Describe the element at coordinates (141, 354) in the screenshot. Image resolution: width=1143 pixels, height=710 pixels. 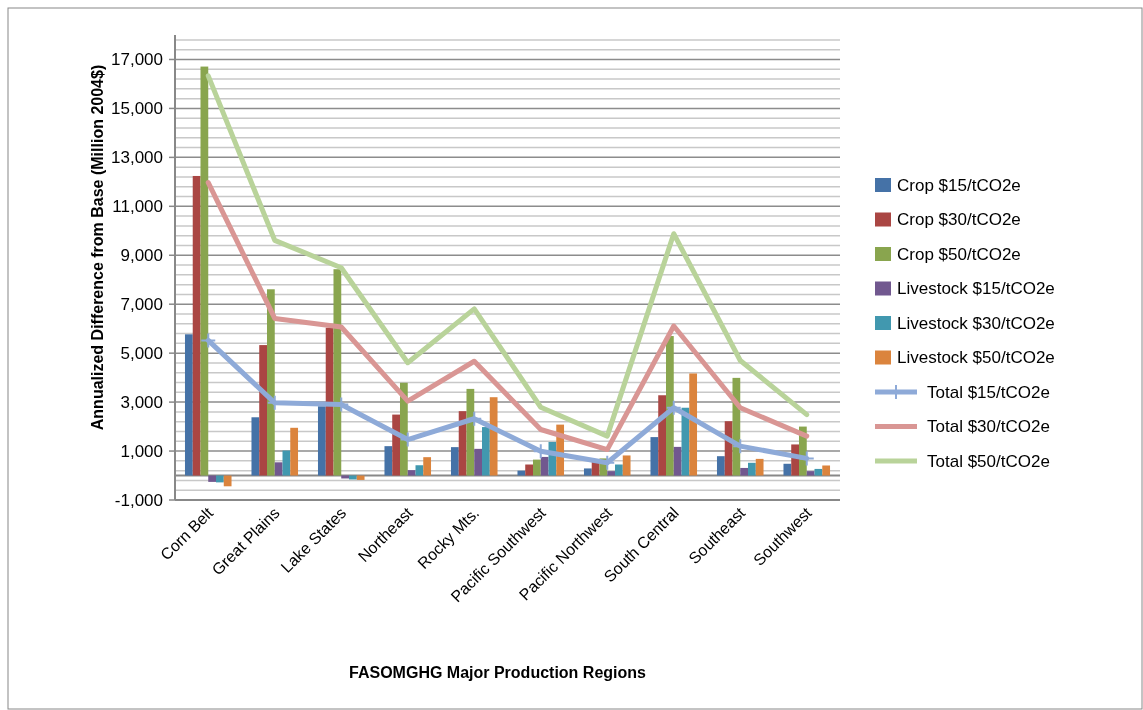
I see `y-tick-label: 5,000` at that location.